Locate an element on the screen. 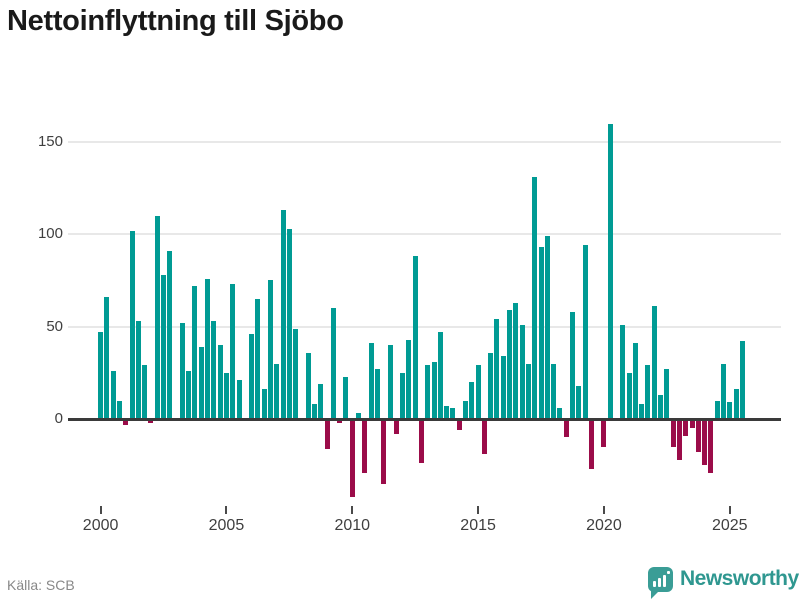 The height and width of the screenshot is (600, 800). source-note: Källa: SCB is located at coordinates (41, 585).